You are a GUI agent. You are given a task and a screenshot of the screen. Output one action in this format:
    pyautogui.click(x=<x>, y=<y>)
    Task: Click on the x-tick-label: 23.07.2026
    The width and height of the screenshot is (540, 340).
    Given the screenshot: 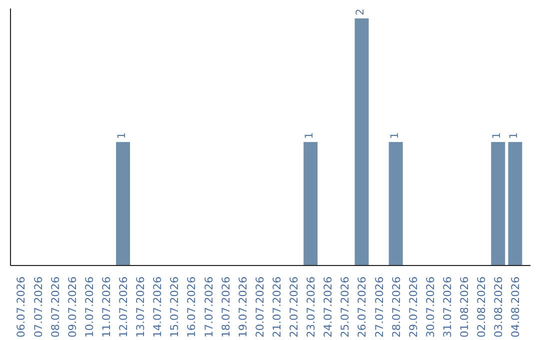 What is the action you would take?
    pyautogui.click(x=311, y=307)
    